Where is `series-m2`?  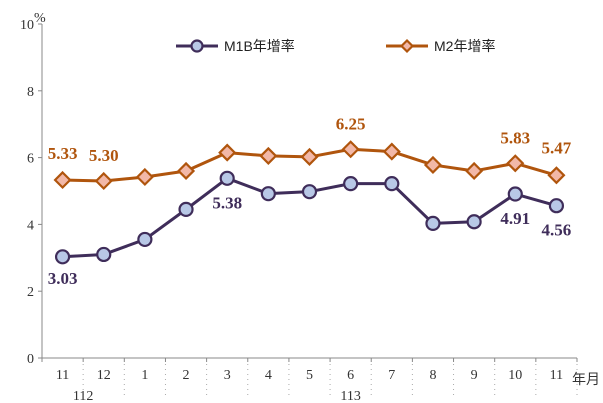 series-m2 is located at coordinates (309, 165).